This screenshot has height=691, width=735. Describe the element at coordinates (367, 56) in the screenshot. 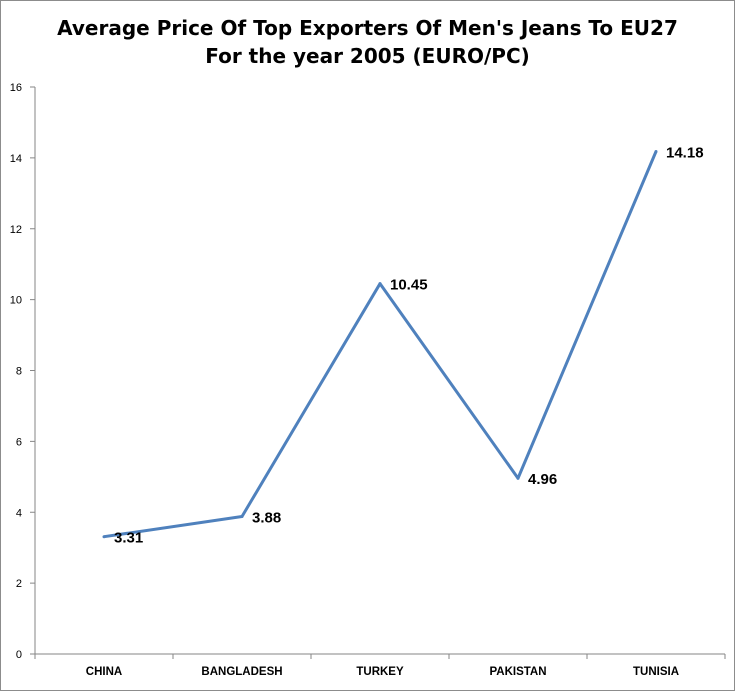

I see `chart-subtitle: For the year 2005 (EURO/PC)` at that location.